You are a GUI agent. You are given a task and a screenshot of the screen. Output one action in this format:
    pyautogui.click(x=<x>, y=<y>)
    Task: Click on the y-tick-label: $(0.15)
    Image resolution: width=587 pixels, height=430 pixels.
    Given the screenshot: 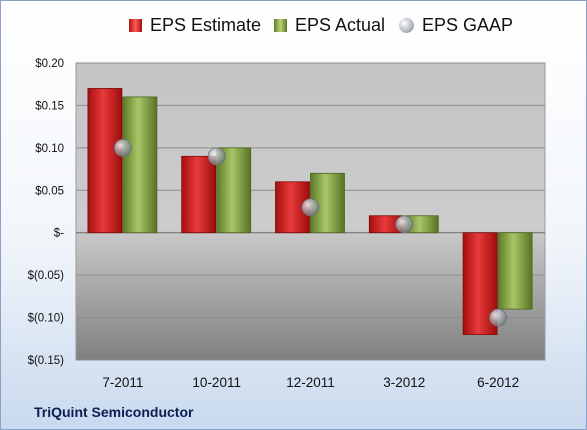 What is the action you would take?
    pyautogui.click(x=46, y=361)
    